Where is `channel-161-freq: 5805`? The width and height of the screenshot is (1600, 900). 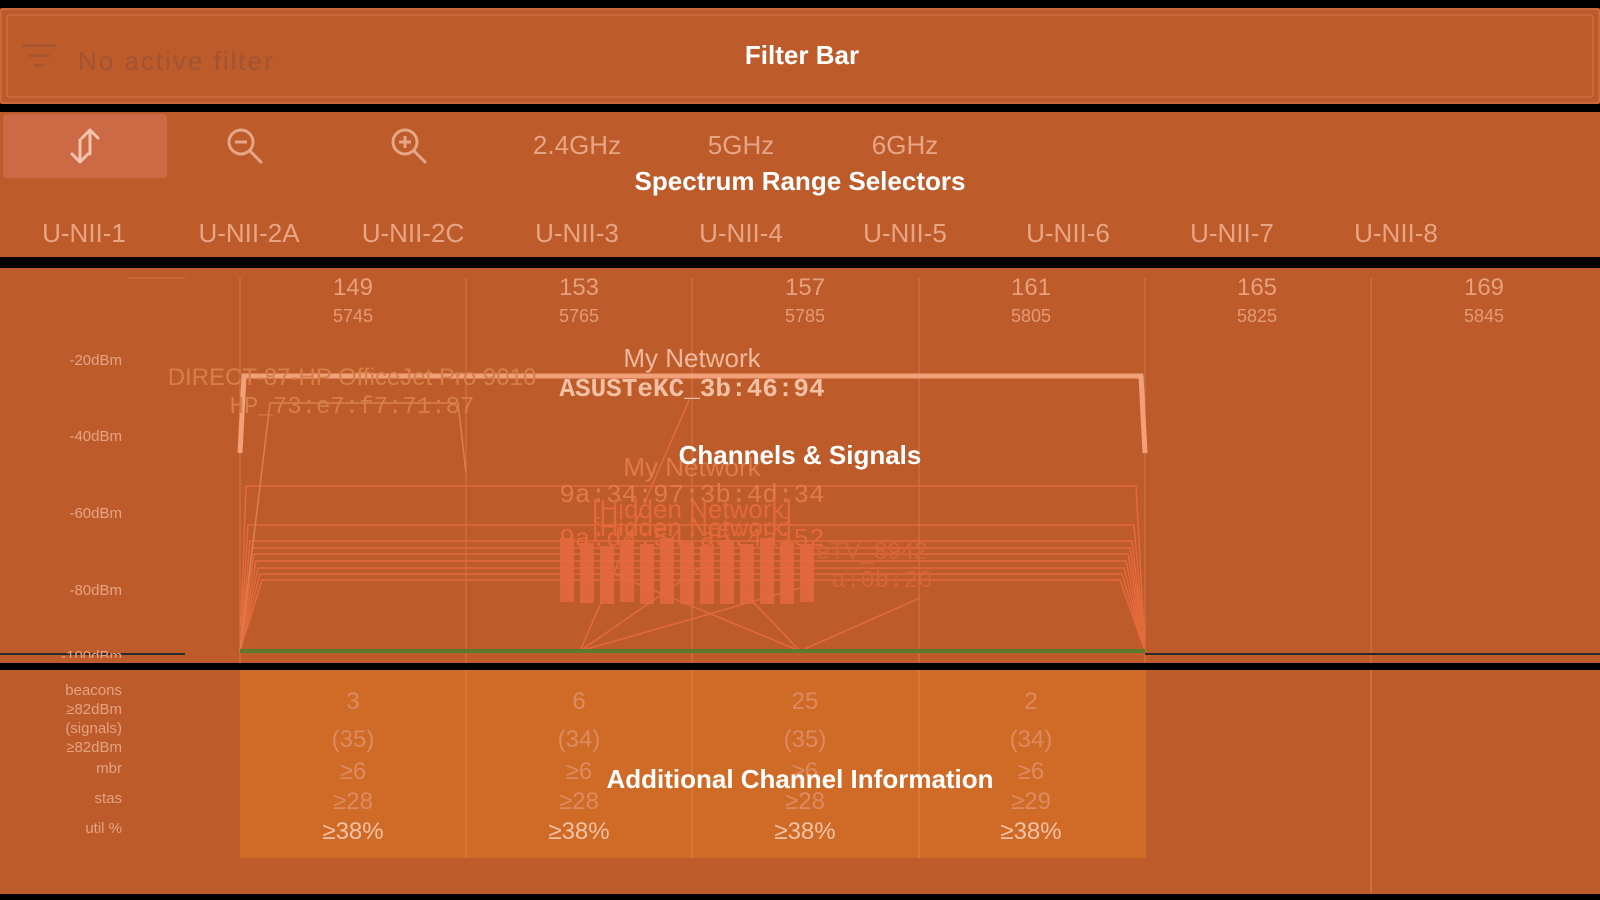 channel-161-freq: 5805 is located at coordinates (1031, 316).